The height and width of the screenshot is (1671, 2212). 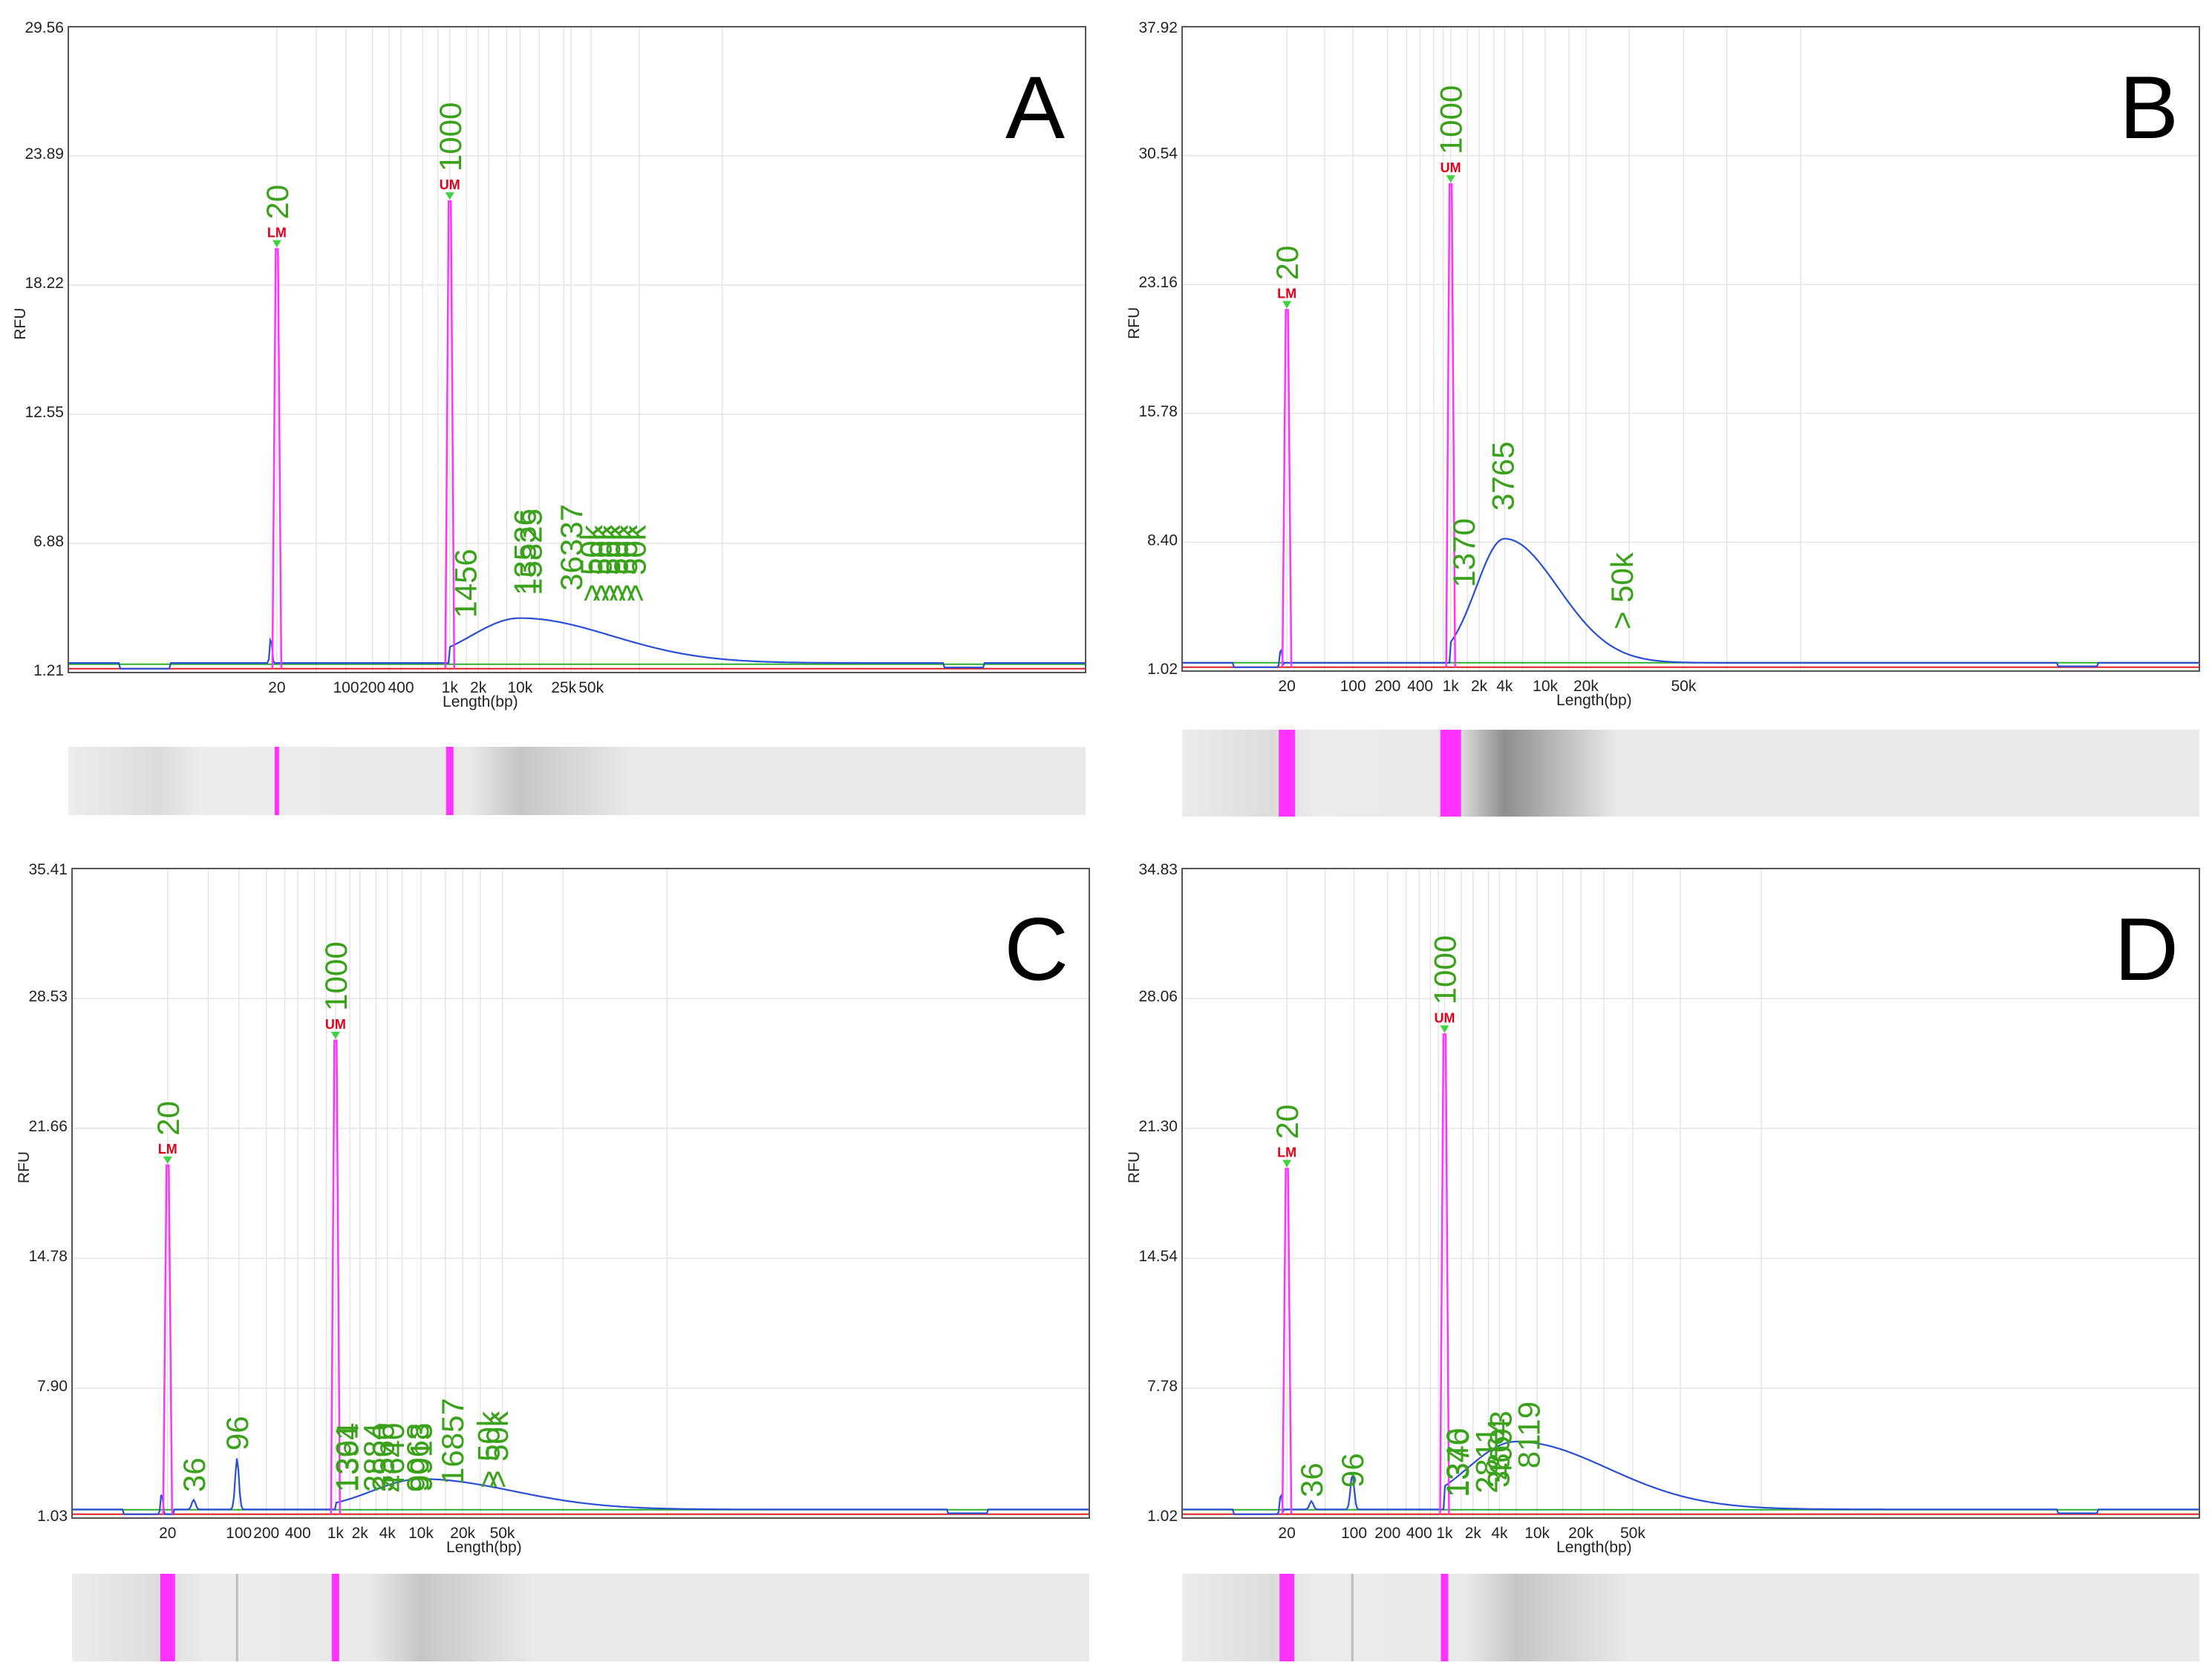 I want to click on peak-label: 96, so click(x=238, y=1433).